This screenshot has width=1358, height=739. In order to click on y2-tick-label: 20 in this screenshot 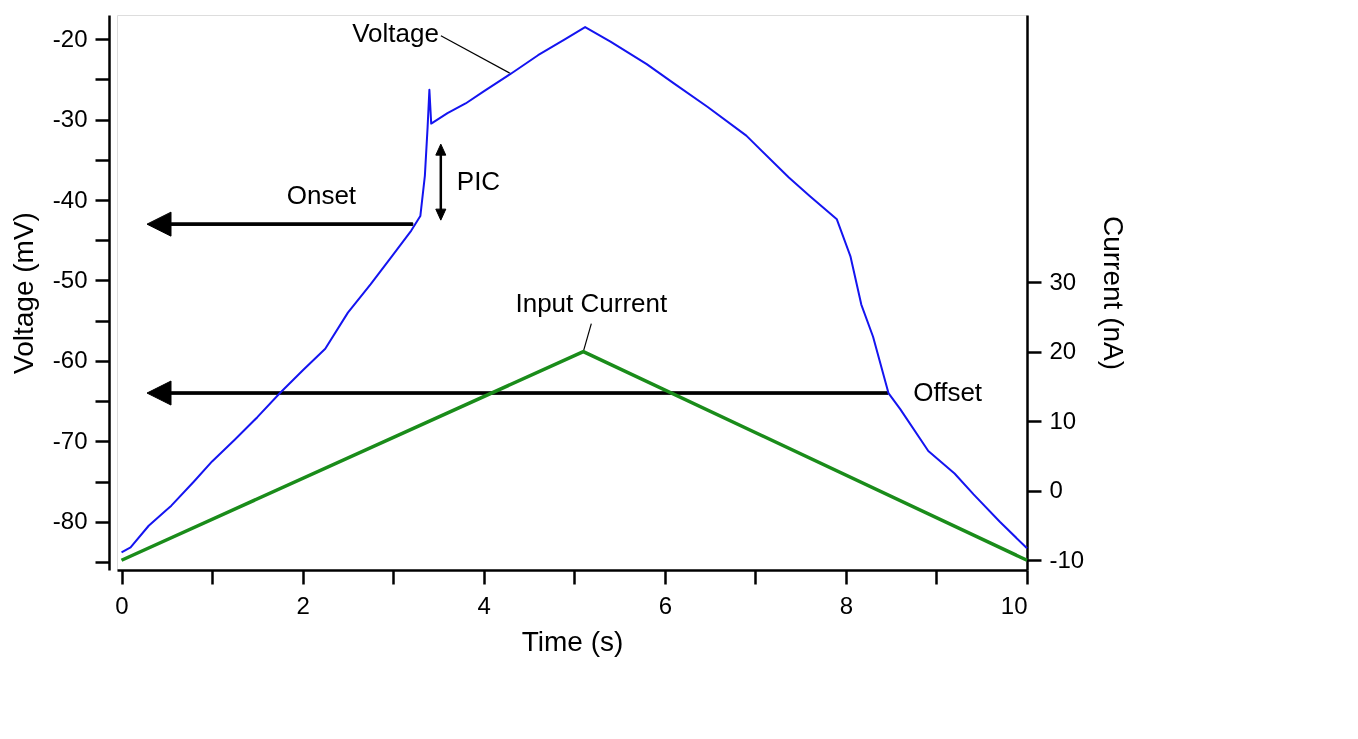, I will do `click(1063, 351)`.